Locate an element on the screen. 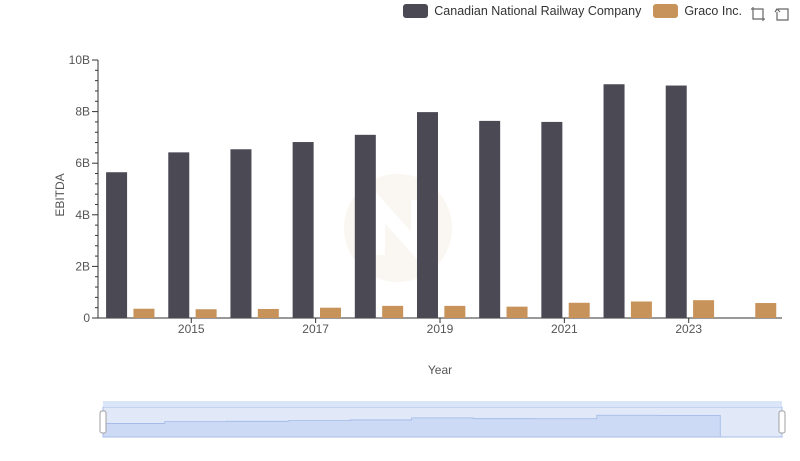 This screenshot has height=461, width=800. bar-cn-rail-2016 is located at coordinates (241, 233).